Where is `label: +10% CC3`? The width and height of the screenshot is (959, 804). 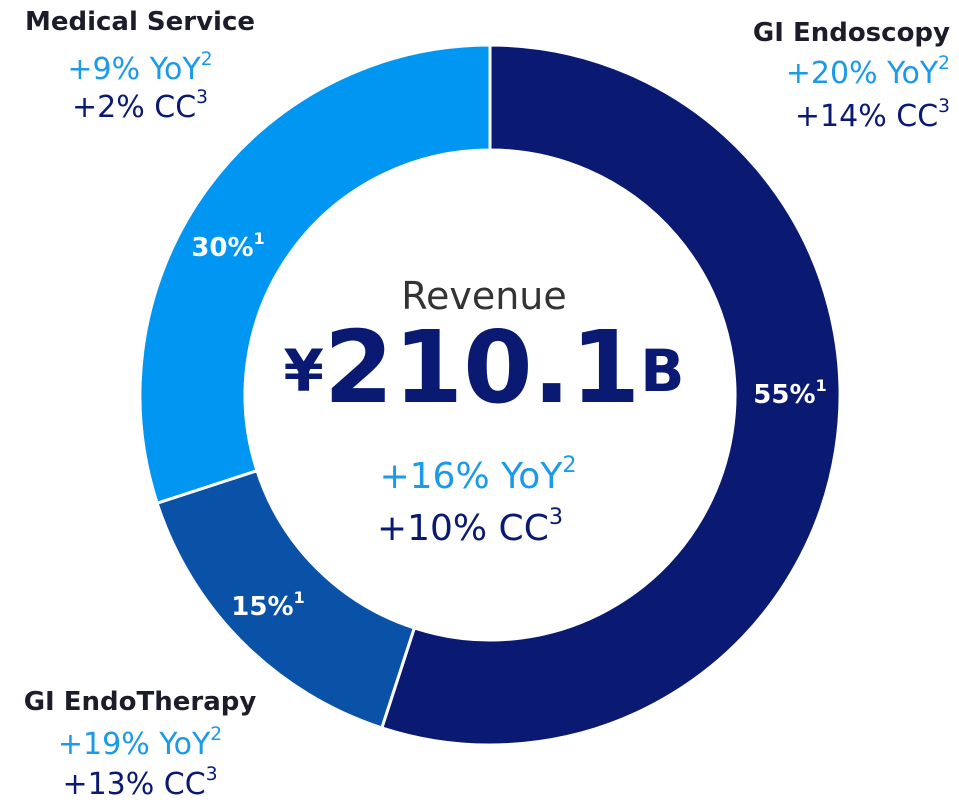
label: +10% CC3 is located at coordinates (470, 526).